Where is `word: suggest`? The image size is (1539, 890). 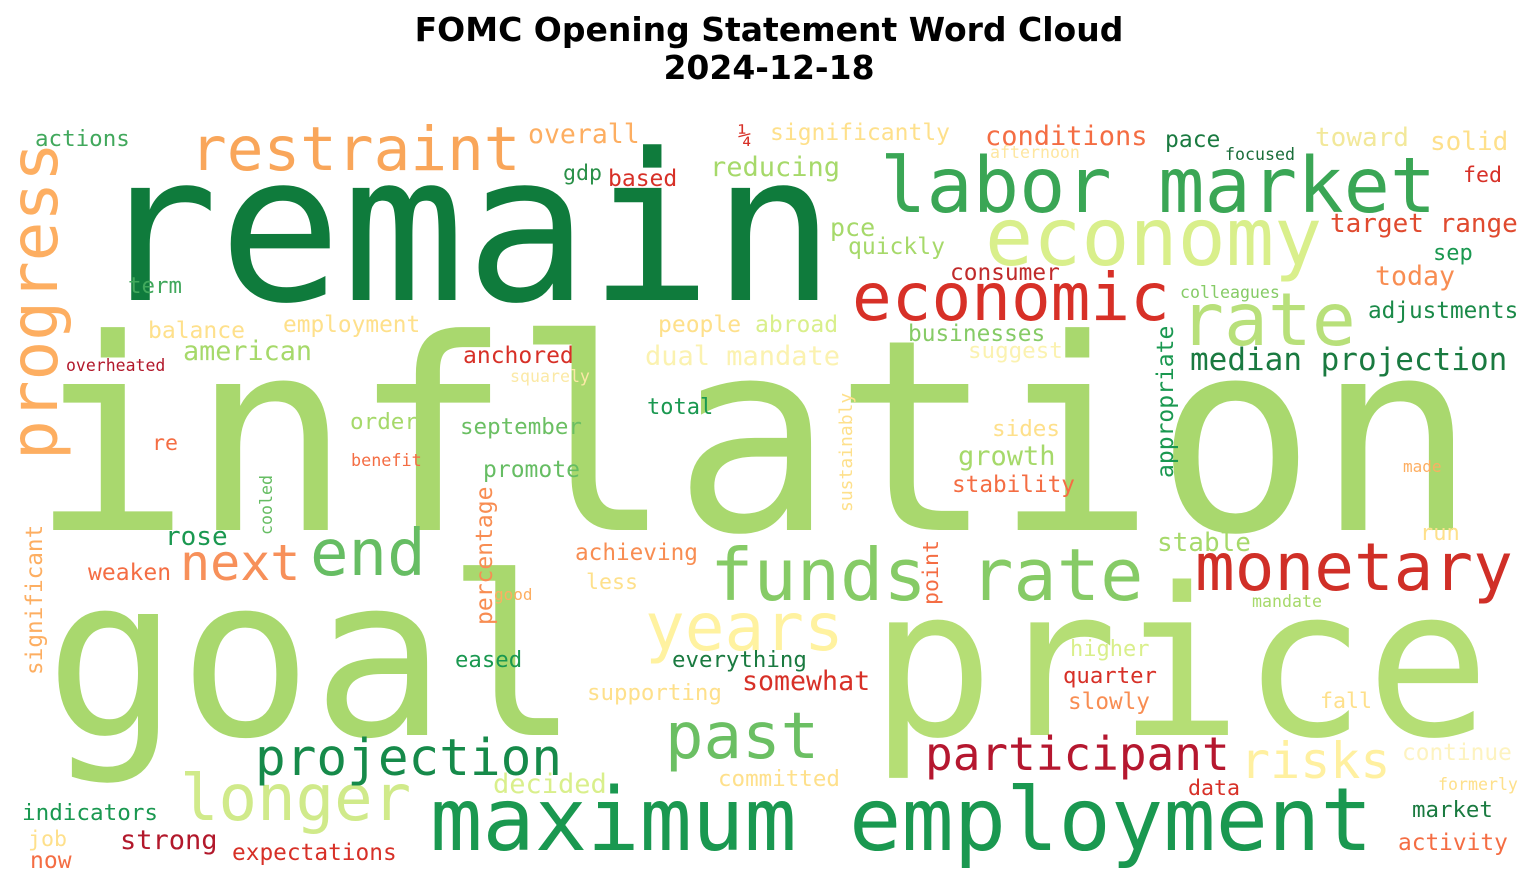
word: suggest is located at coordinates (1015, 351).